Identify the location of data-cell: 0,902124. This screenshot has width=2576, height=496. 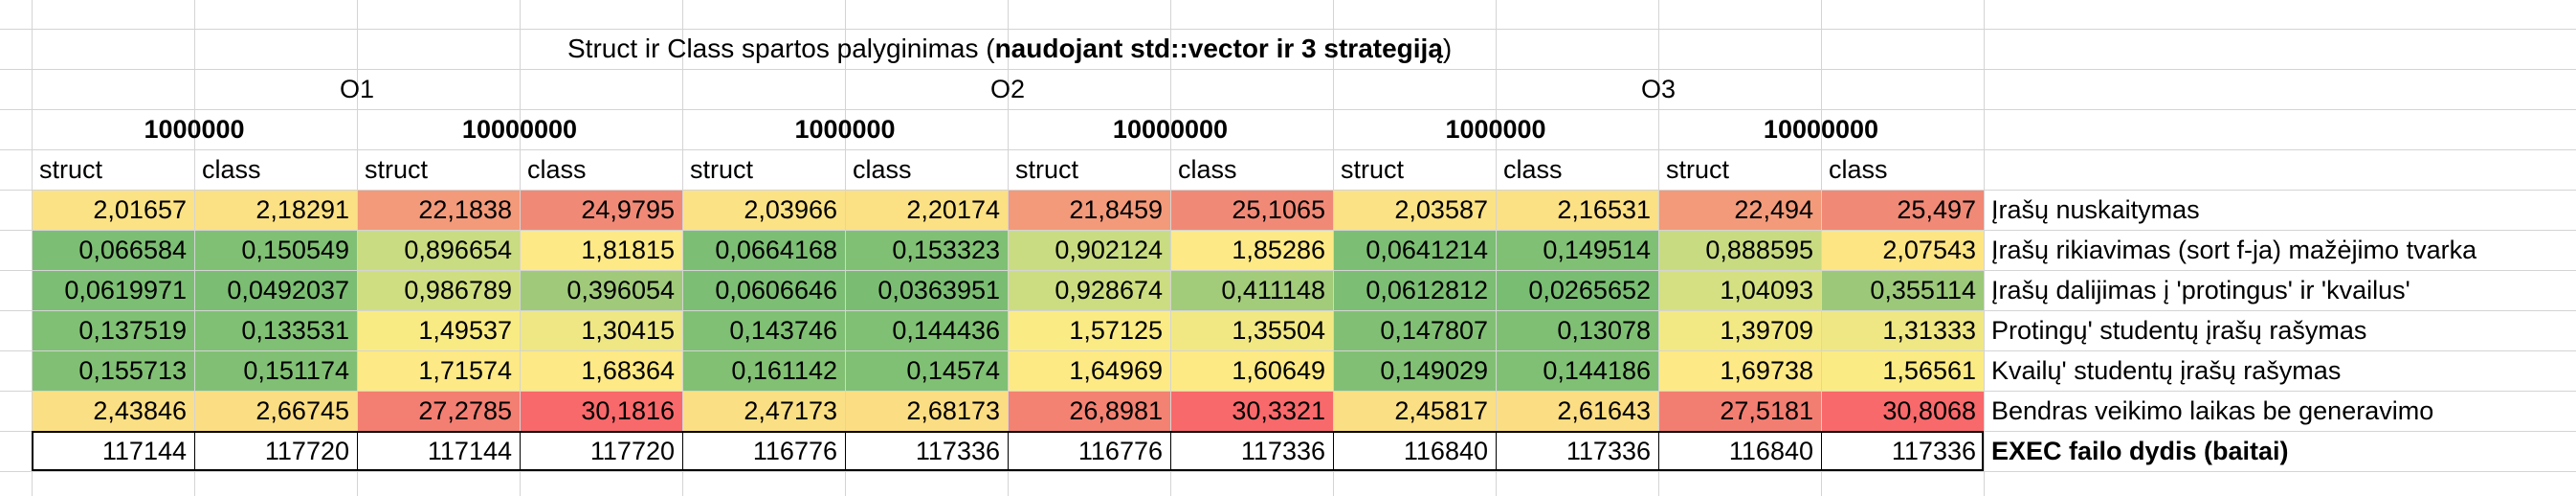
(1109, 250).